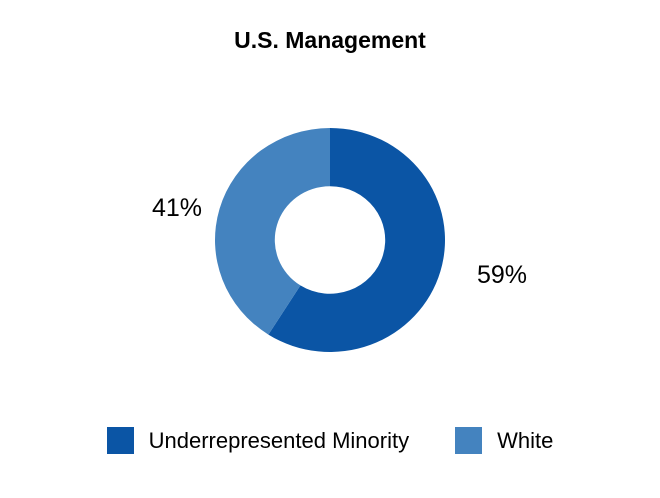 Image resolution: width=660 pixels, height=498 pixels. I want to click on legend-swatch-white, so click(469, 440).